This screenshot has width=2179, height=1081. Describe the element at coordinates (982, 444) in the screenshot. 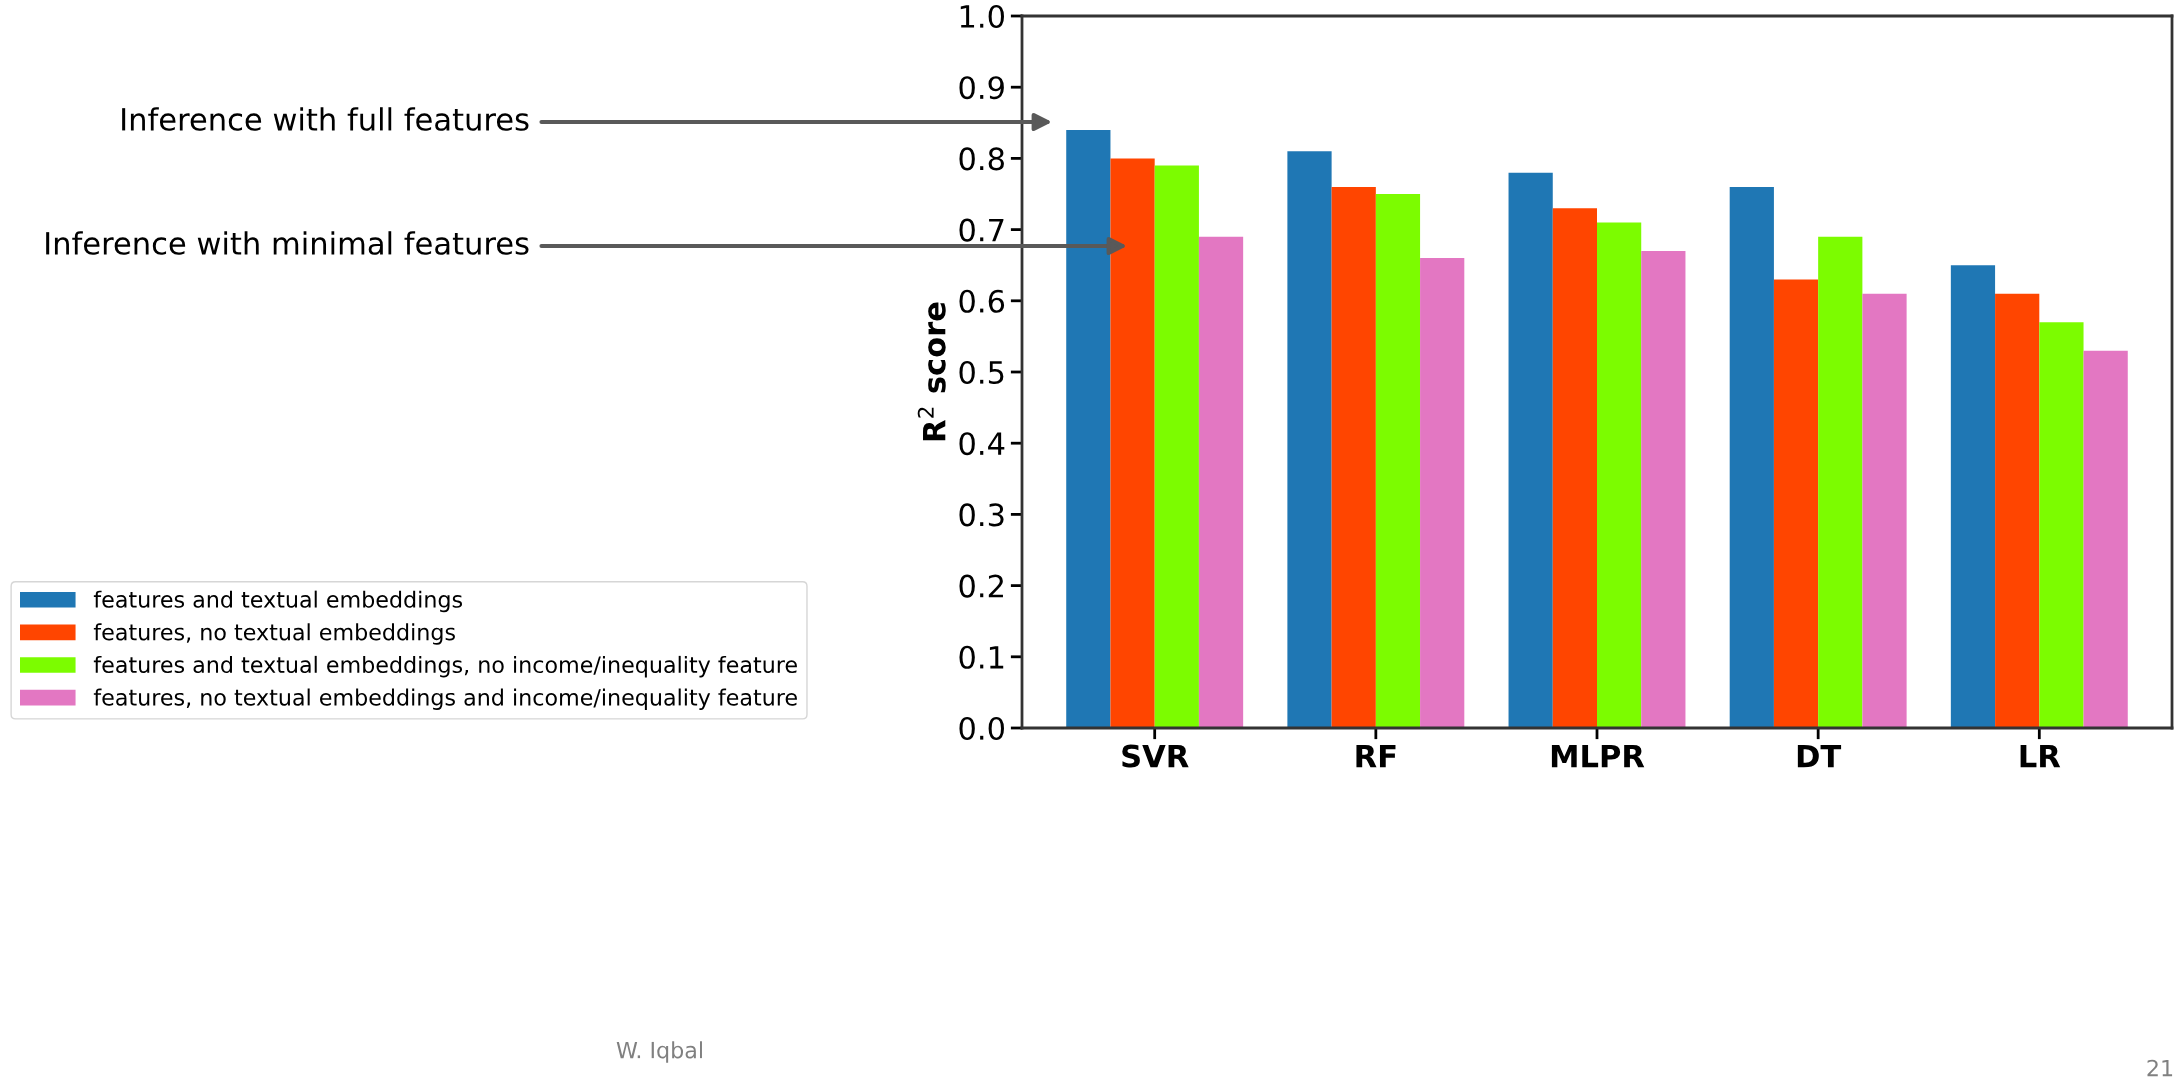

I see `y-tick-label: 0.4` at that location.